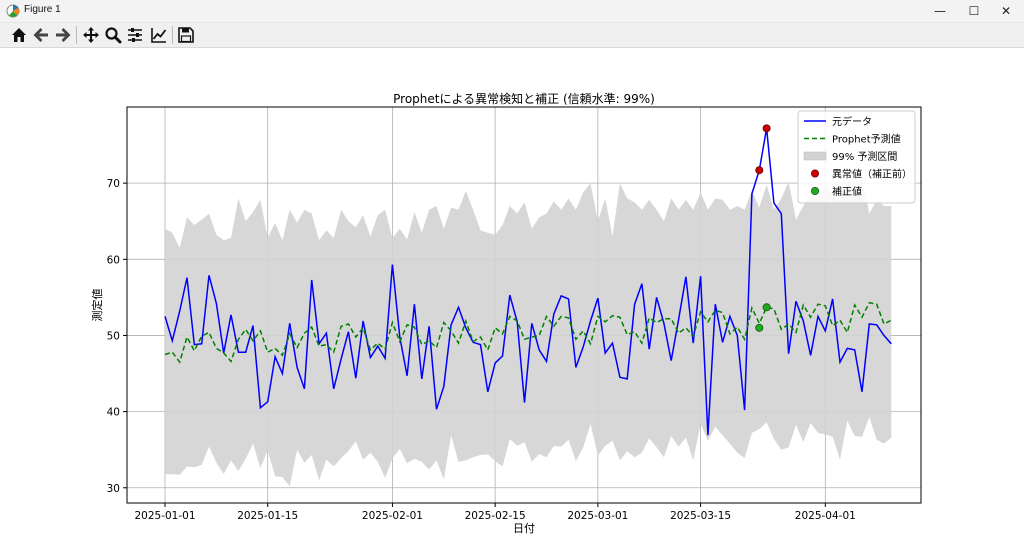 The image size is (1024, 559). I want to click on edit-axes-icon, so click(159, 35).